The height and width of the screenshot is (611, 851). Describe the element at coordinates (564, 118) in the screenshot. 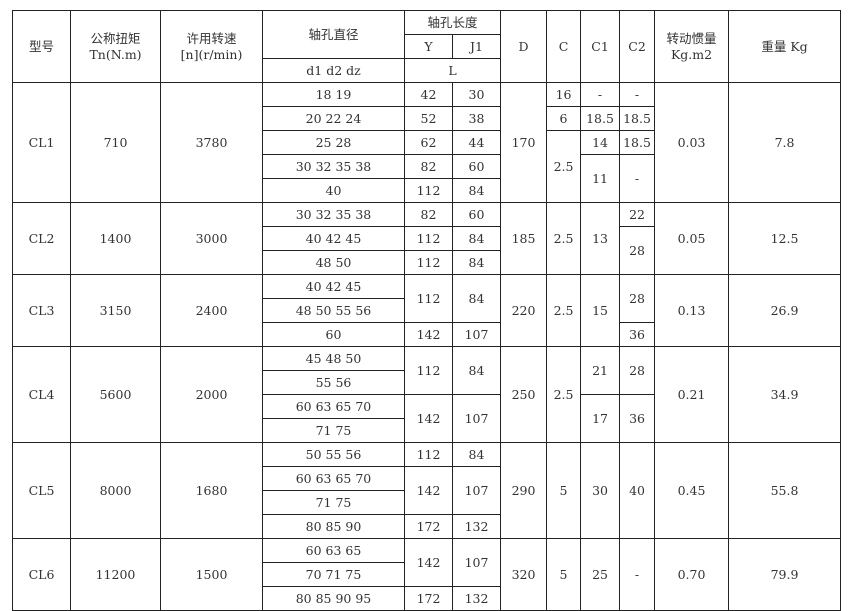

I see `c-cell: 6` at that location.